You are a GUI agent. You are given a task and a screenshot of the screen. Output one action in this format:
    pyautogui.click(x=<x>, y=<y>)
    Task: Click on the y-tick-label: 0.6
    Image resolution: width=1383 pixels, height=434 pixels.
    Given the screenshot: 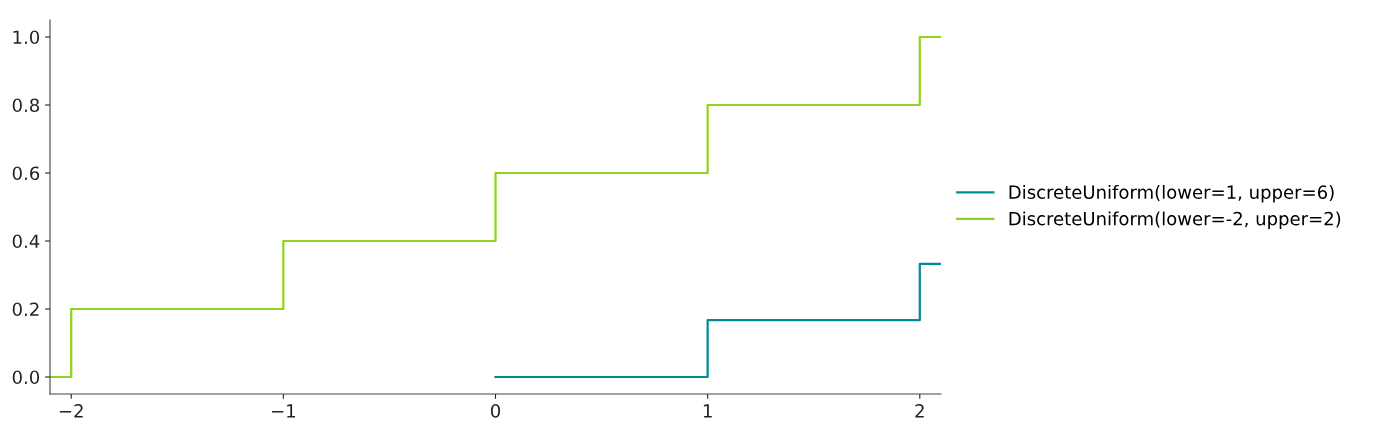 What is the action you would take?
    pyautogui.click(x=26, y=173)
    